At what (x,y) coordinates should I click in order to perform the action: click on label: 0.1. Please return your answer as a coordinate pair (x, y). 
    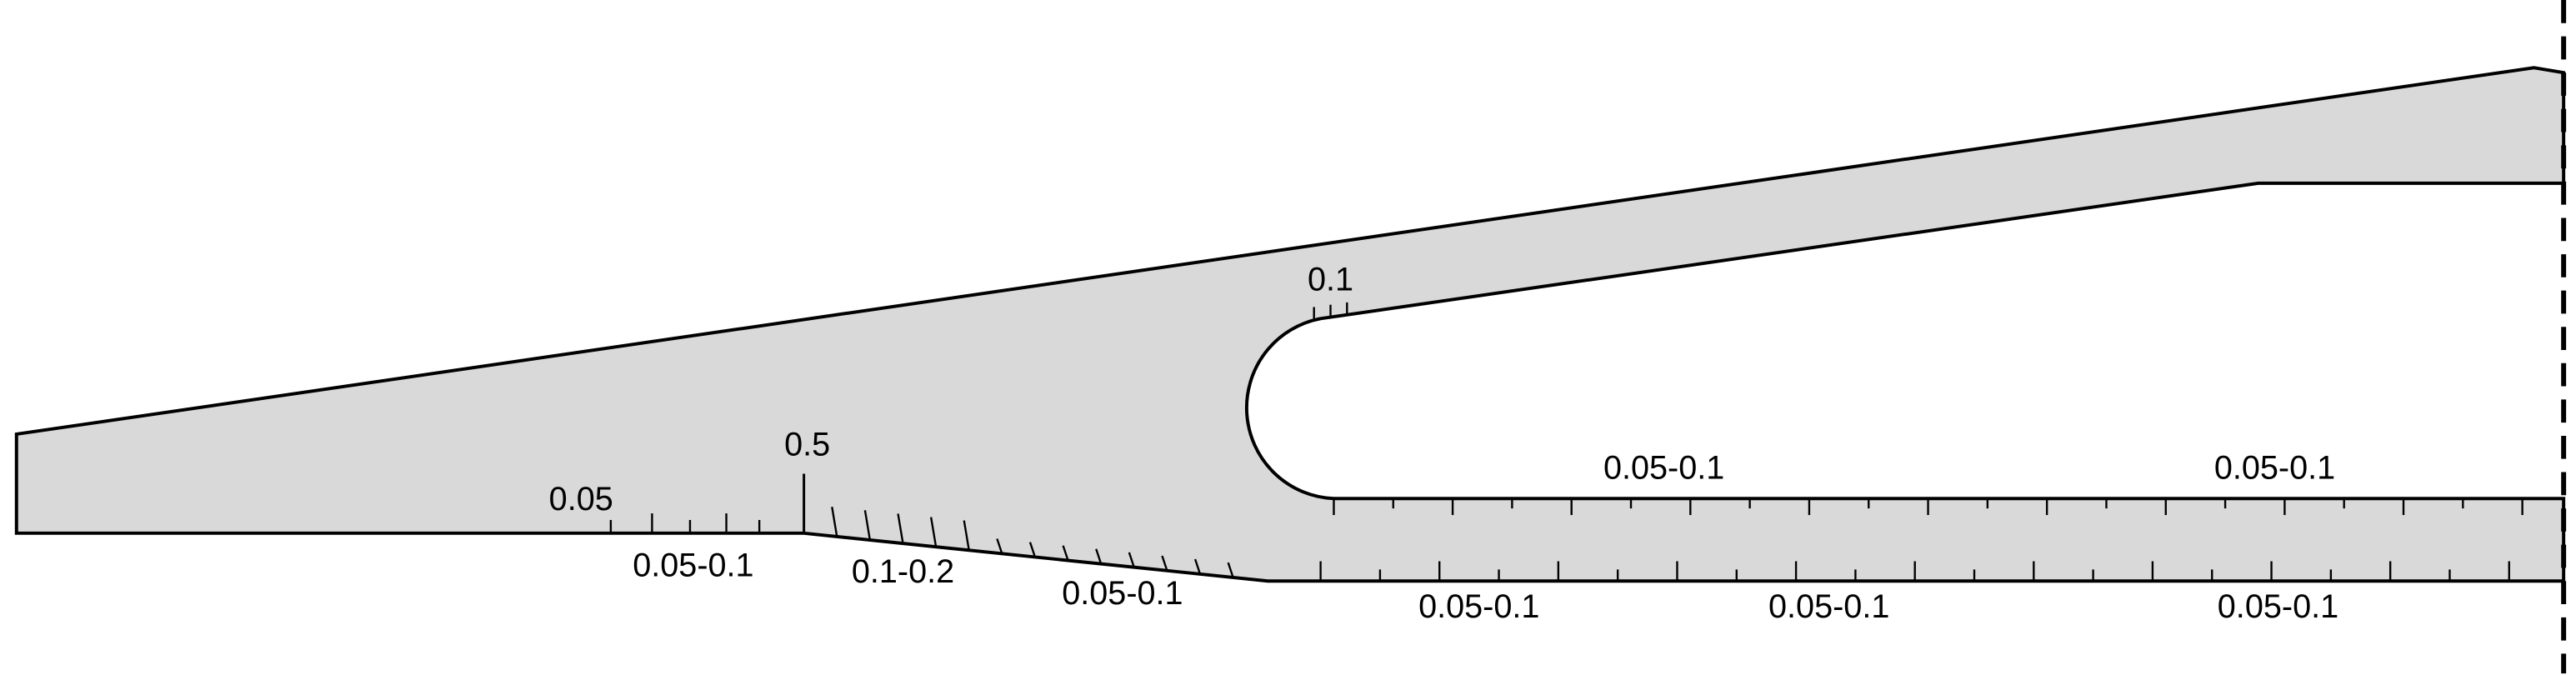
    Looking at the image, I should click on (1330, 280).